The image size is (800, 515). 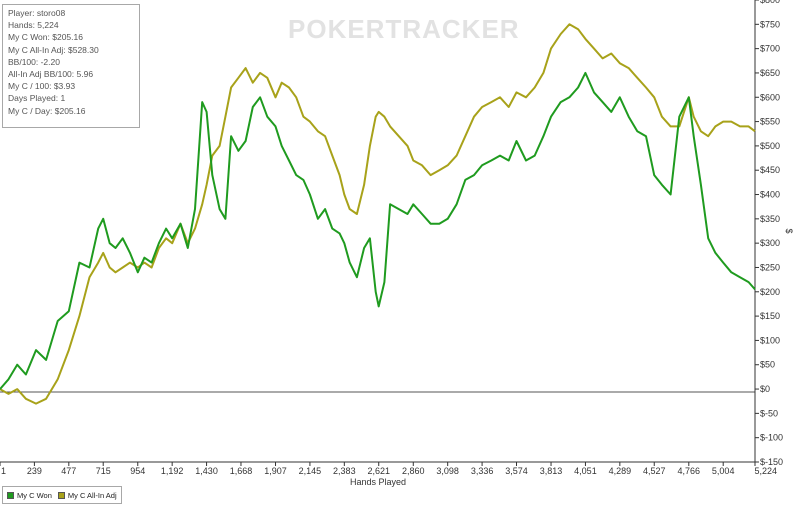 I want to click on x-tick-label: 5,004, so click(x=723, y=471).